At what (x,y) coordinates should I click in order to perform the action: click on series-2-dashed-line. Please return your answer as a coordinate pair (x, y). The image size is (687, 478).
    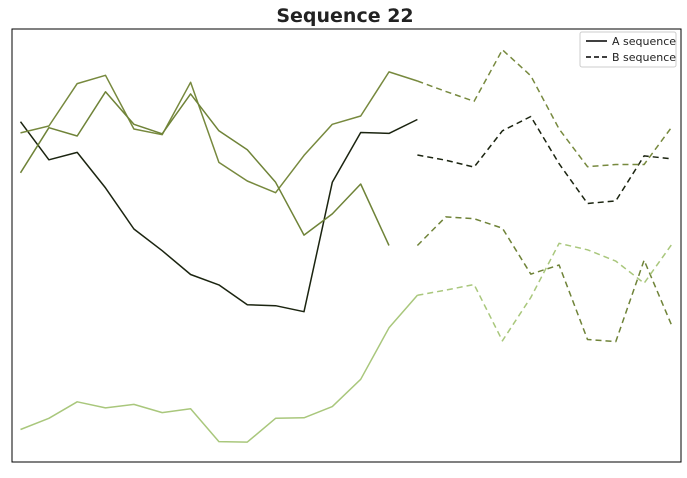
    Looking at the image, I should click on (545, 108).